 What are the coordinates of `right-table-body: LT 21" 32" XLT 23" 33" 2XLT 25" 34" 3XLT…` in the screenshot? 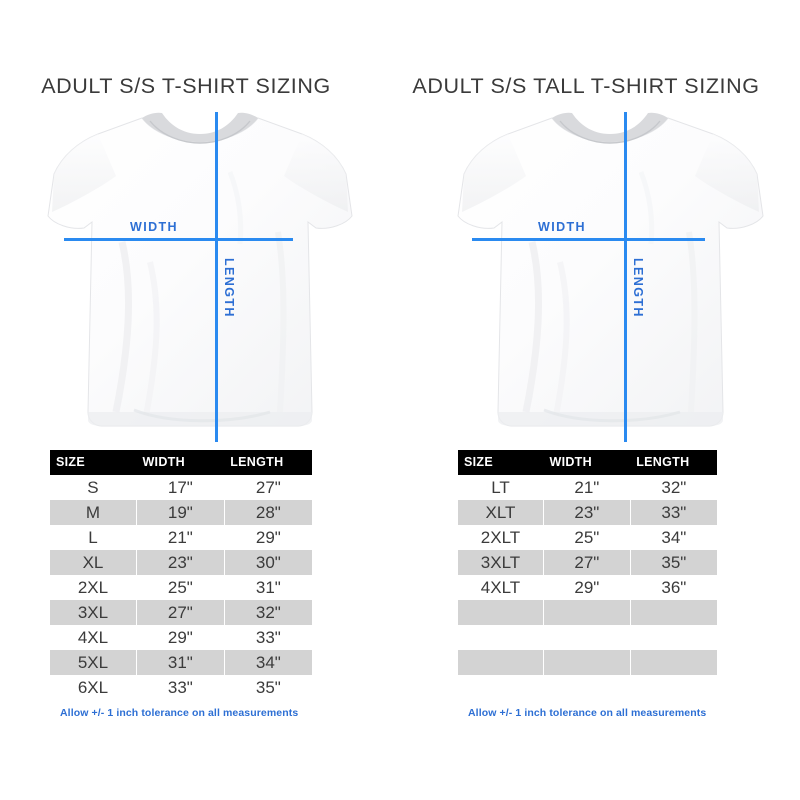 It's located at (587, 587).